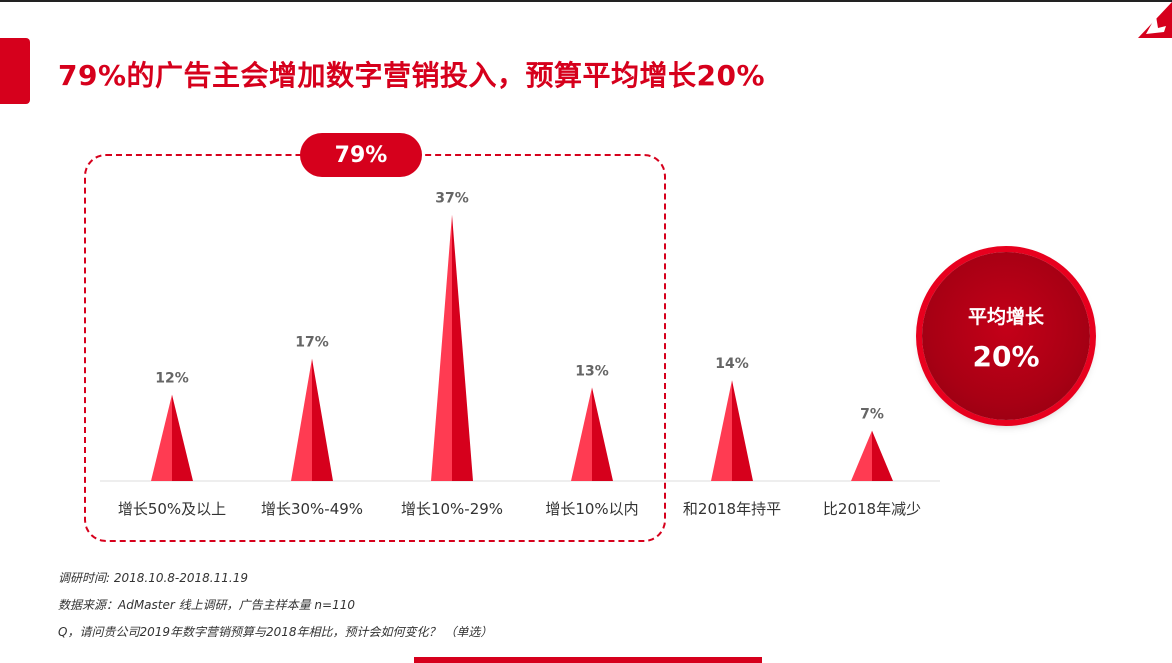 This screenshot has width=1172, height=663. I want to click on top-divider, so click(586, 1).